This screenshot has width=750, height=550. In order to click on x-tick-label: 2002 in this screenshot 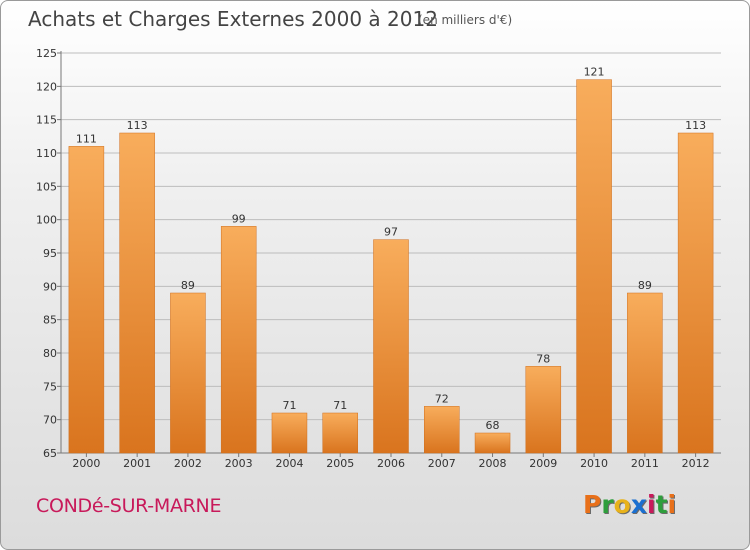, I will do `click(188, 463)`.